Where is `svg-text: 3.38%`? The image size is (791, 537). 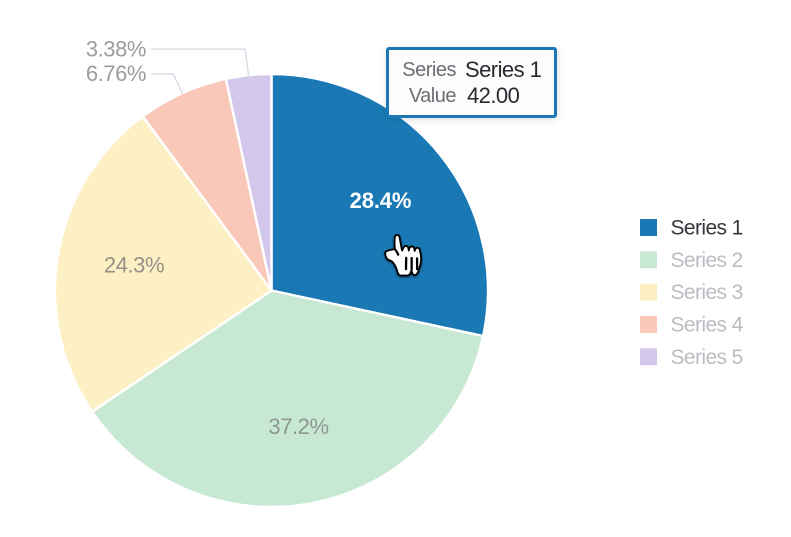 svg-text: 3.38% is located at coordinates (116, 49).